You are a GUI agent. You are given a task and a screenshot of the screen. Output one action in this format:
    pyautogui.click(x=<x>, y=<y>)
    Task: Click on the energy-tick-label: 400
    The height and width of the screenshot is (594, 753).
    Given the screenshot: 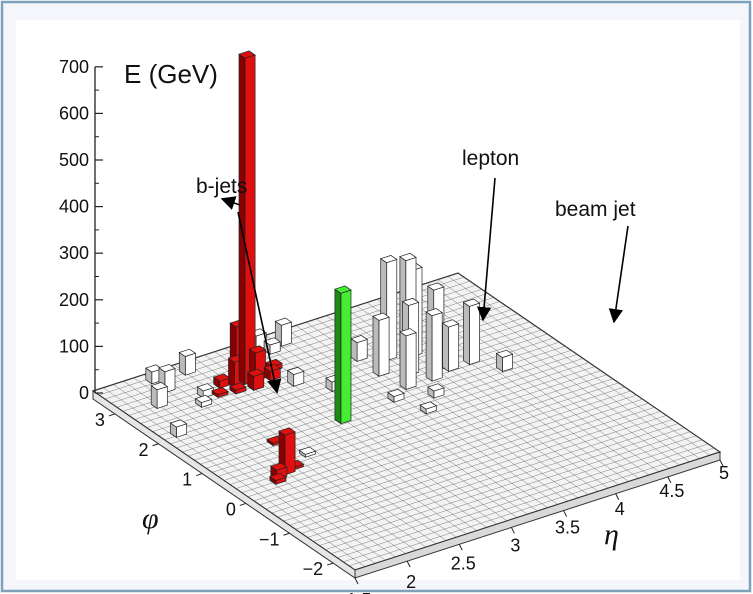 What is the action you would take?
    pyautogui.click(x=74, y=207)
    